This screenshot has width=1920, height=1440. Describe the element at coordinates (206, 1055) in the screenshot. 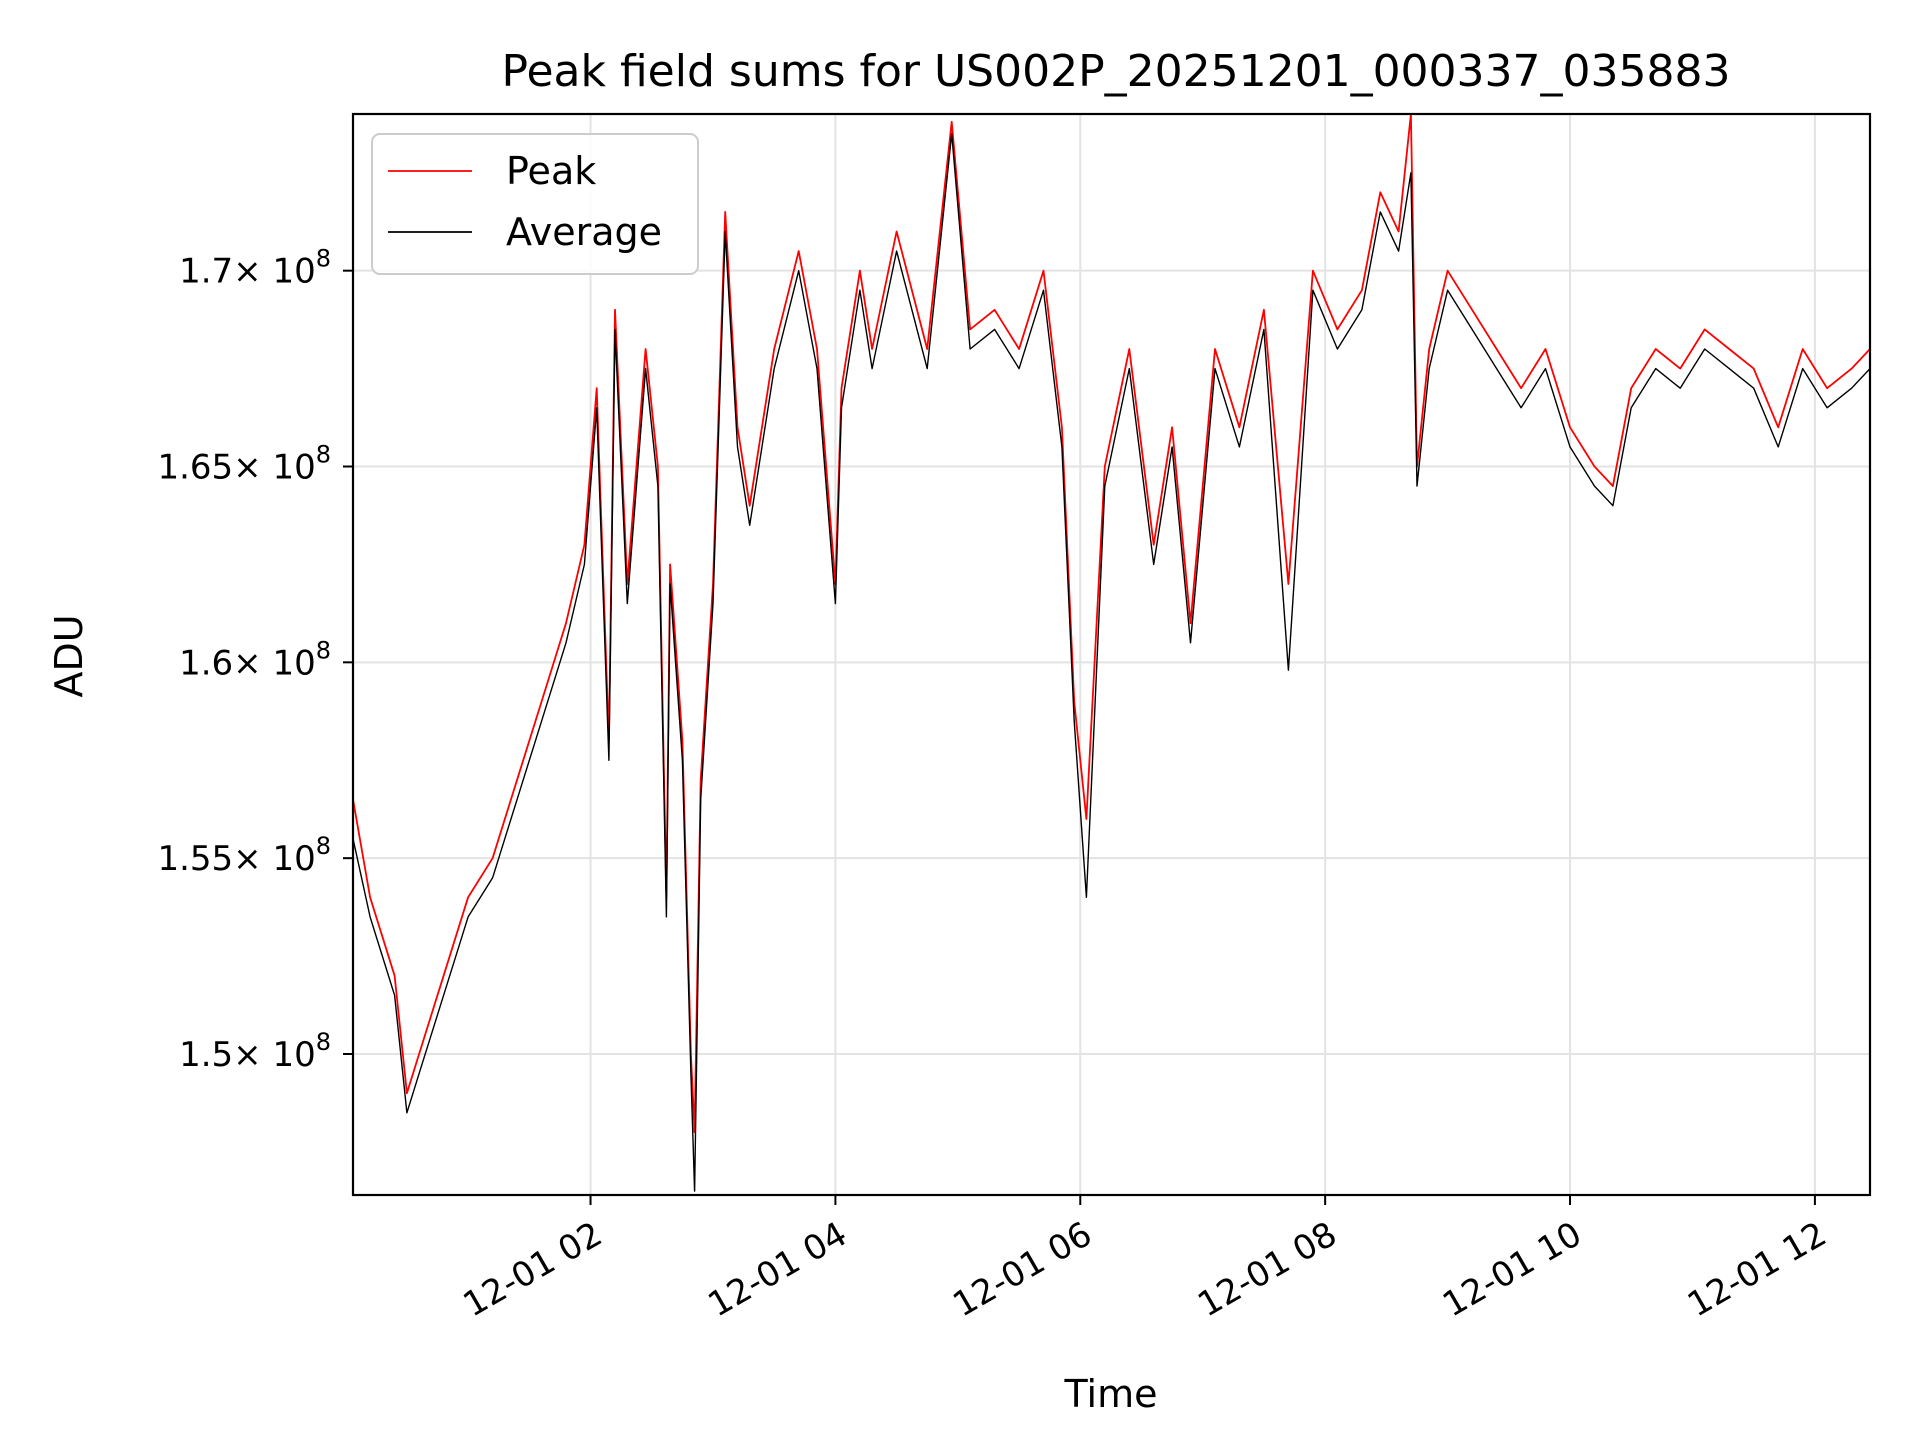

I see `y-tick-mantissa: 1.5` at that location.